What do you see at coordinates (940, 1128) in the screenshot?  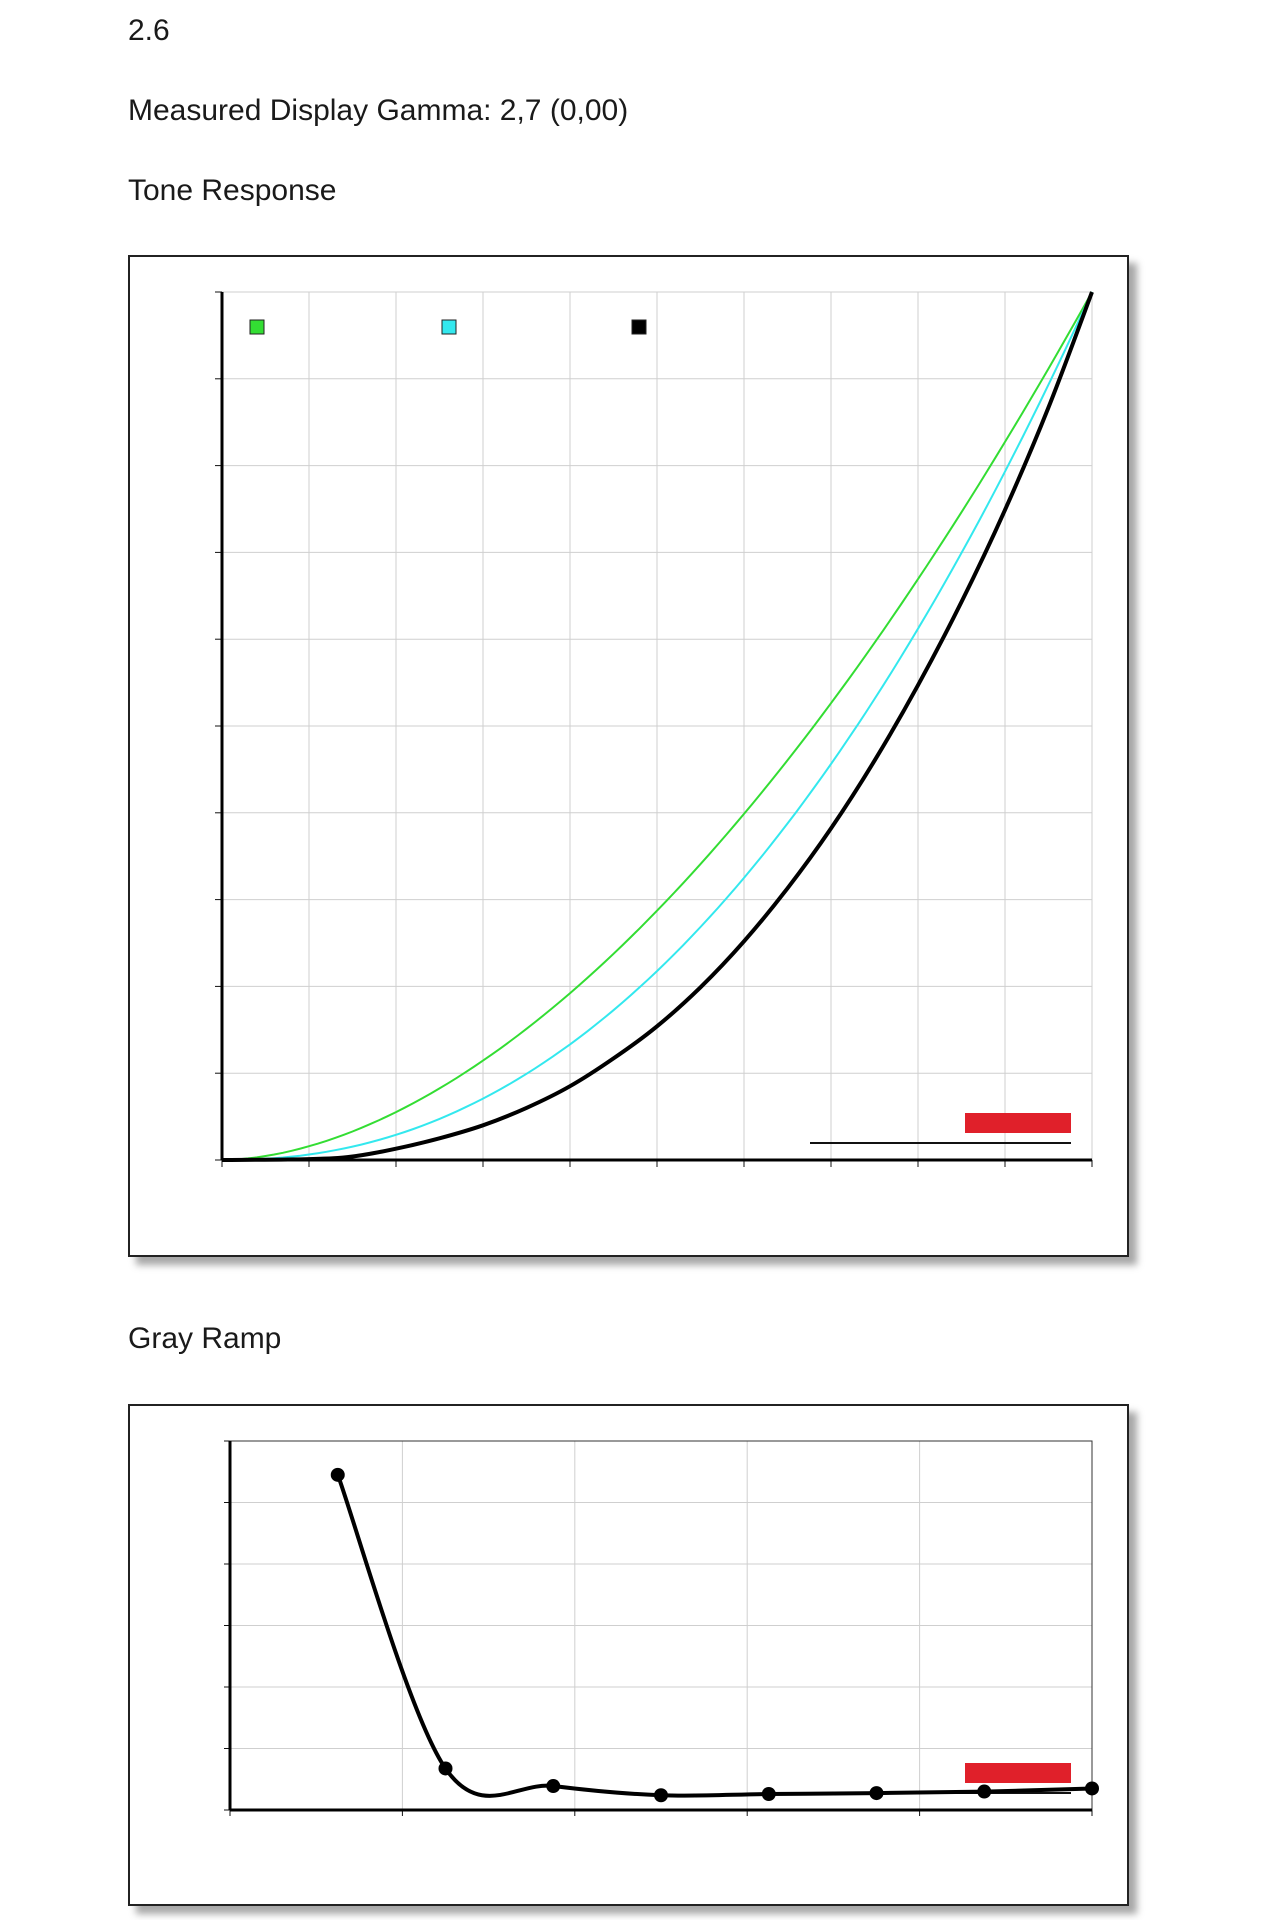 I see `datacolor-logo` at bounding box center [940, 1128].